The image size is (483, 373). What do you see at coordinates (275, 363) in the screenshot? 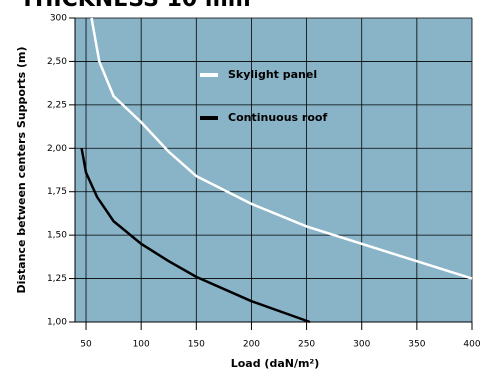
I see `x-axis-title: Load (daN/m²)` at bounding box center [275, 363].